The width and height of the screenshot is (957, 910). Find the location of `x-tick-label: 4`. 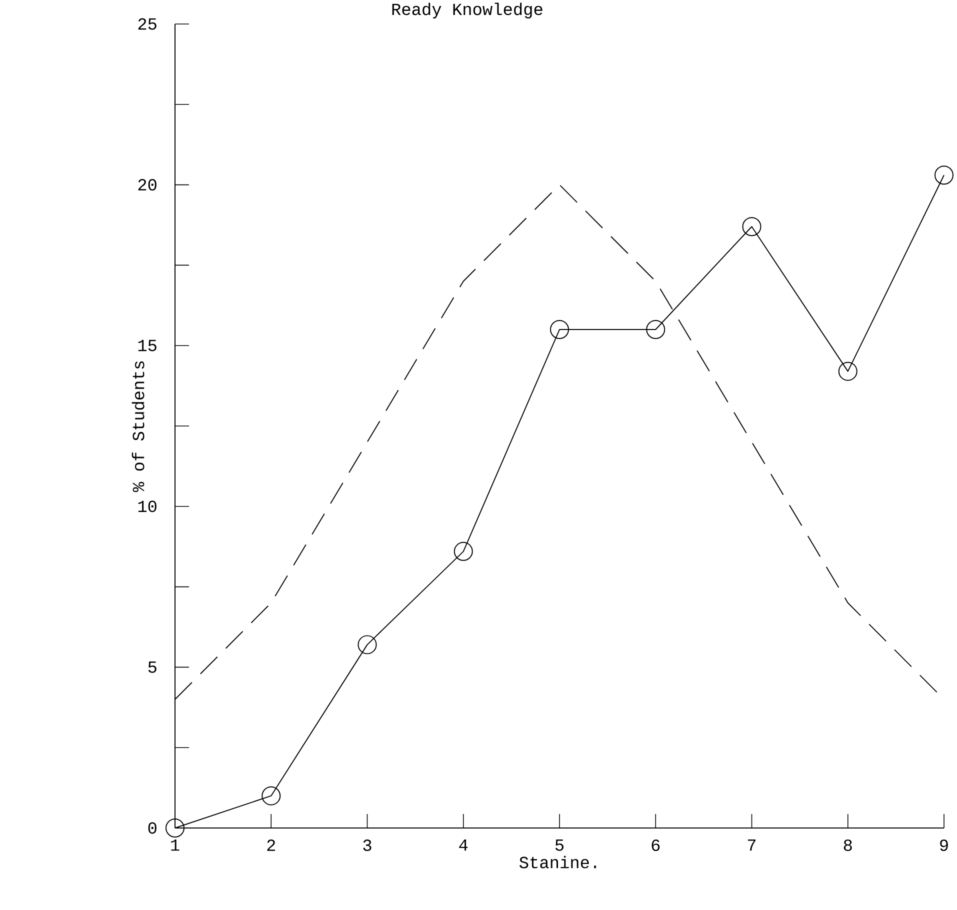

x-tick-label: 4 is located at coordinates (463, 845).